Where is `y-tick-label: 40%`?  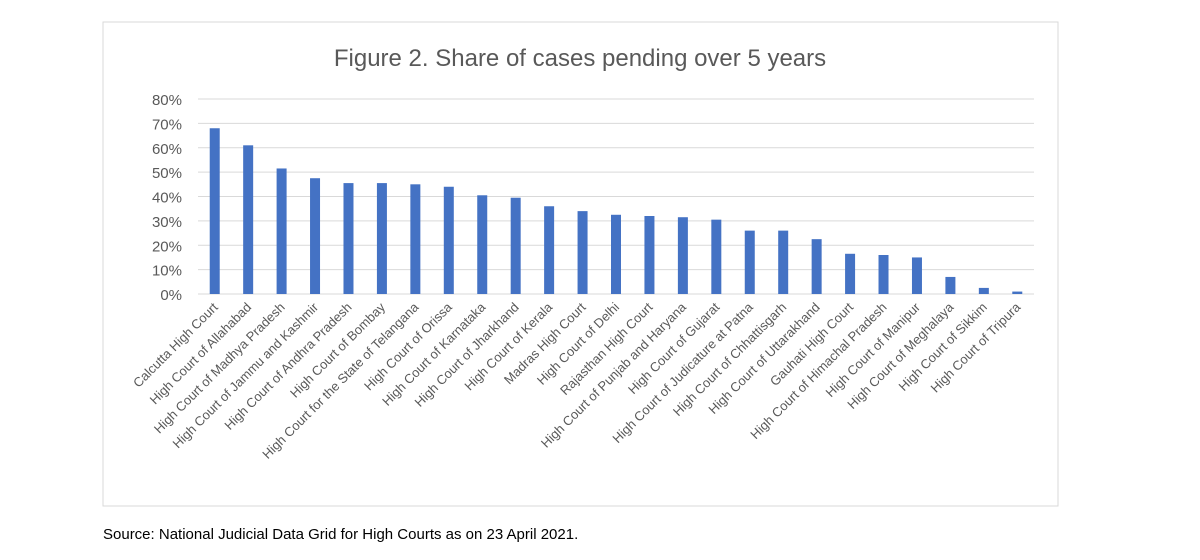 y-tick-label: 40% is located at coordinates (167, 198).